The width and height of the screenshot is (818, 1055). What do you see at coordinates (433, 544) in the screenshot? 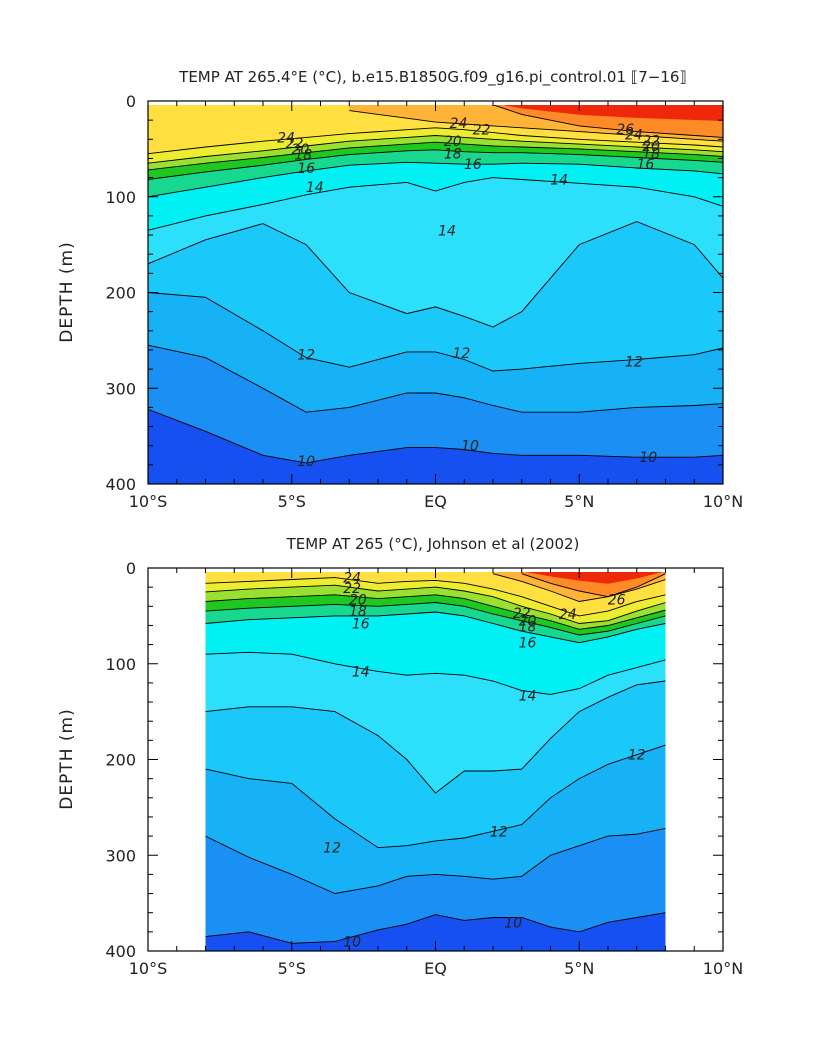
I see `panel-bottom-title: TEMP AT 265 (°C), Johnson et al (2002)` at bounding box center [433, 544].